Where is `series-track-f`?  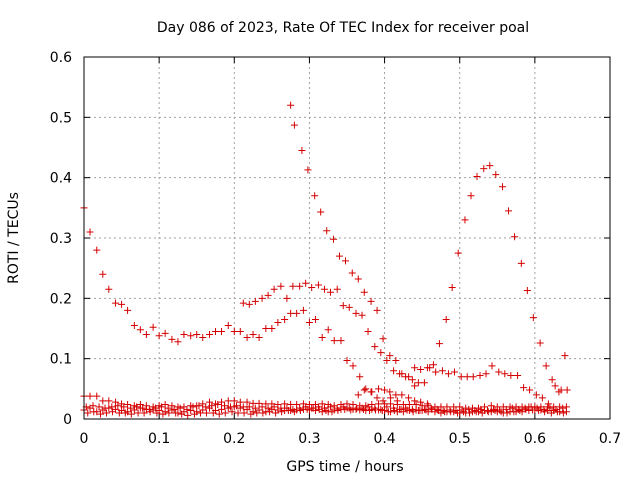
series-track-f is located at coordinates (325, 402).